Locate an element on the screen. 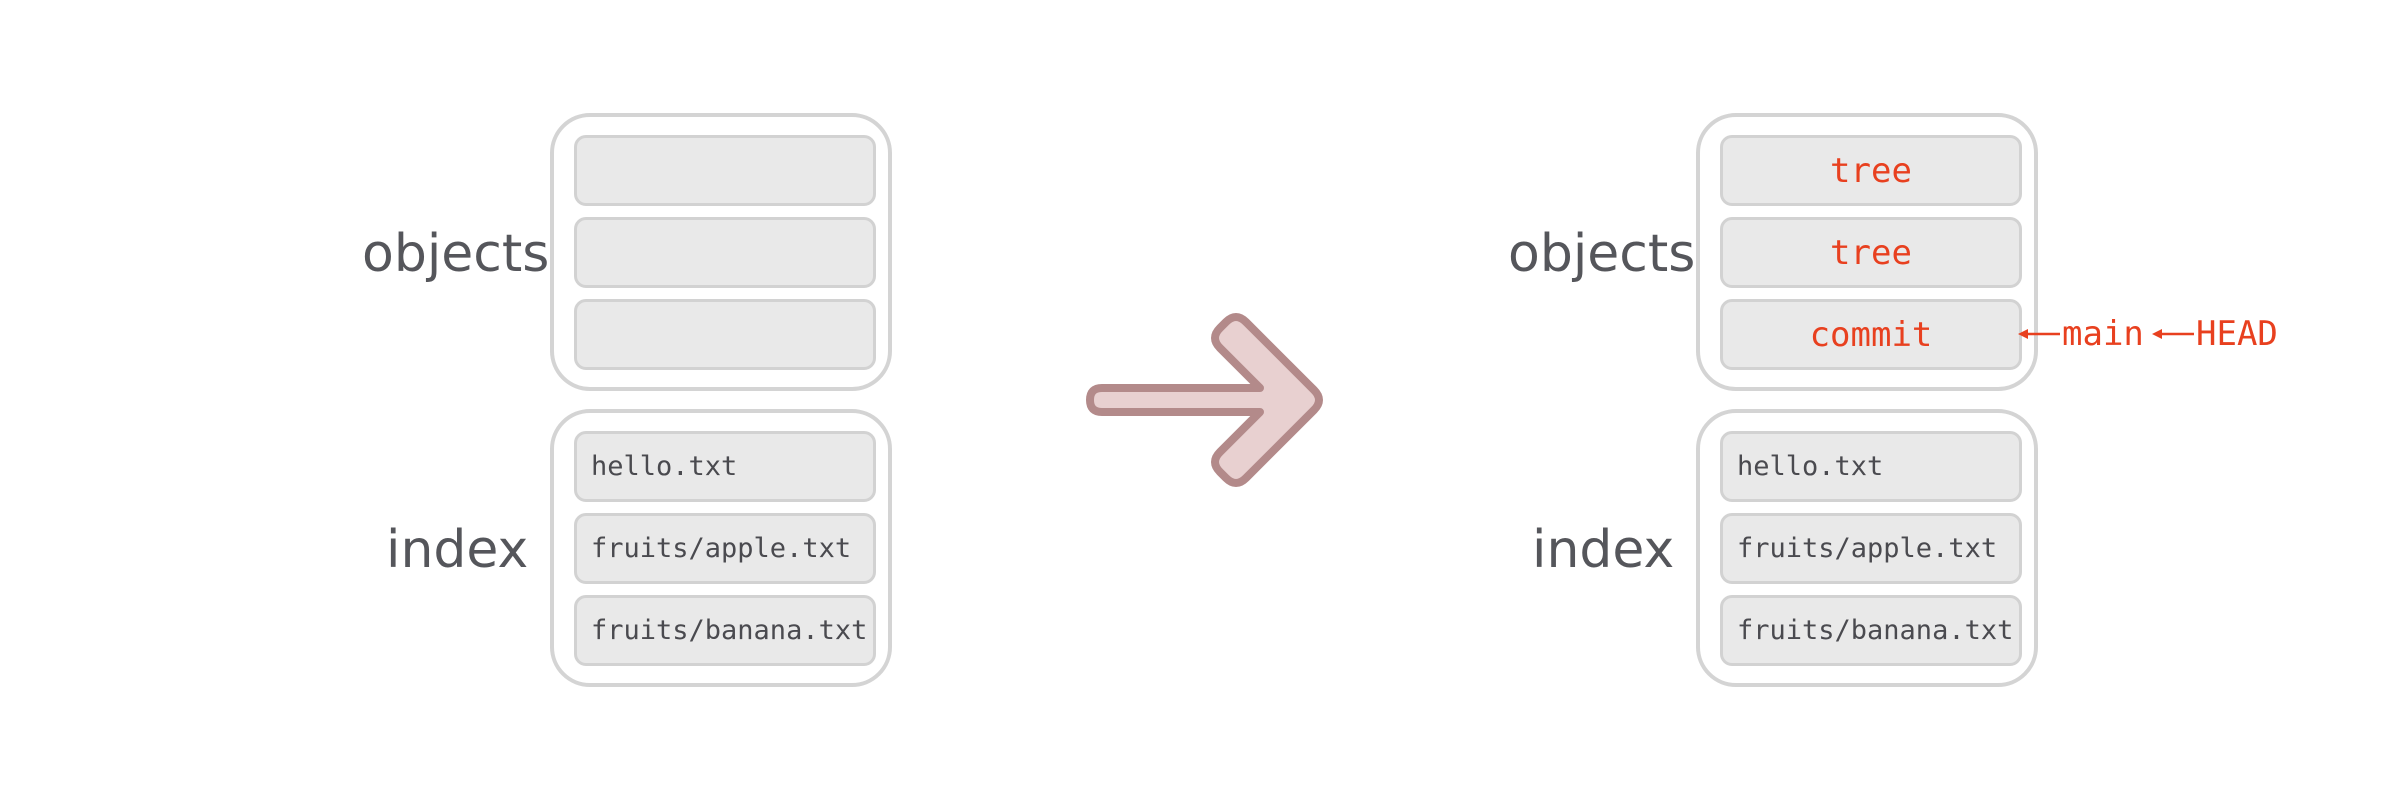 The image size is (2400, 800). objects-store: tree tree commit is located at coordinates (1867, 252).